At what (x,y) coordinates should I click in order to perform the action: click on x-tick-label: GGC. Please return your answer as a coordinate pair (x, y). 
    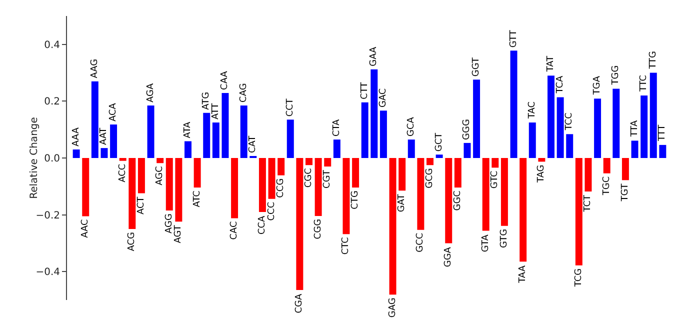
    Looking at the image, I should click on (457, 200).